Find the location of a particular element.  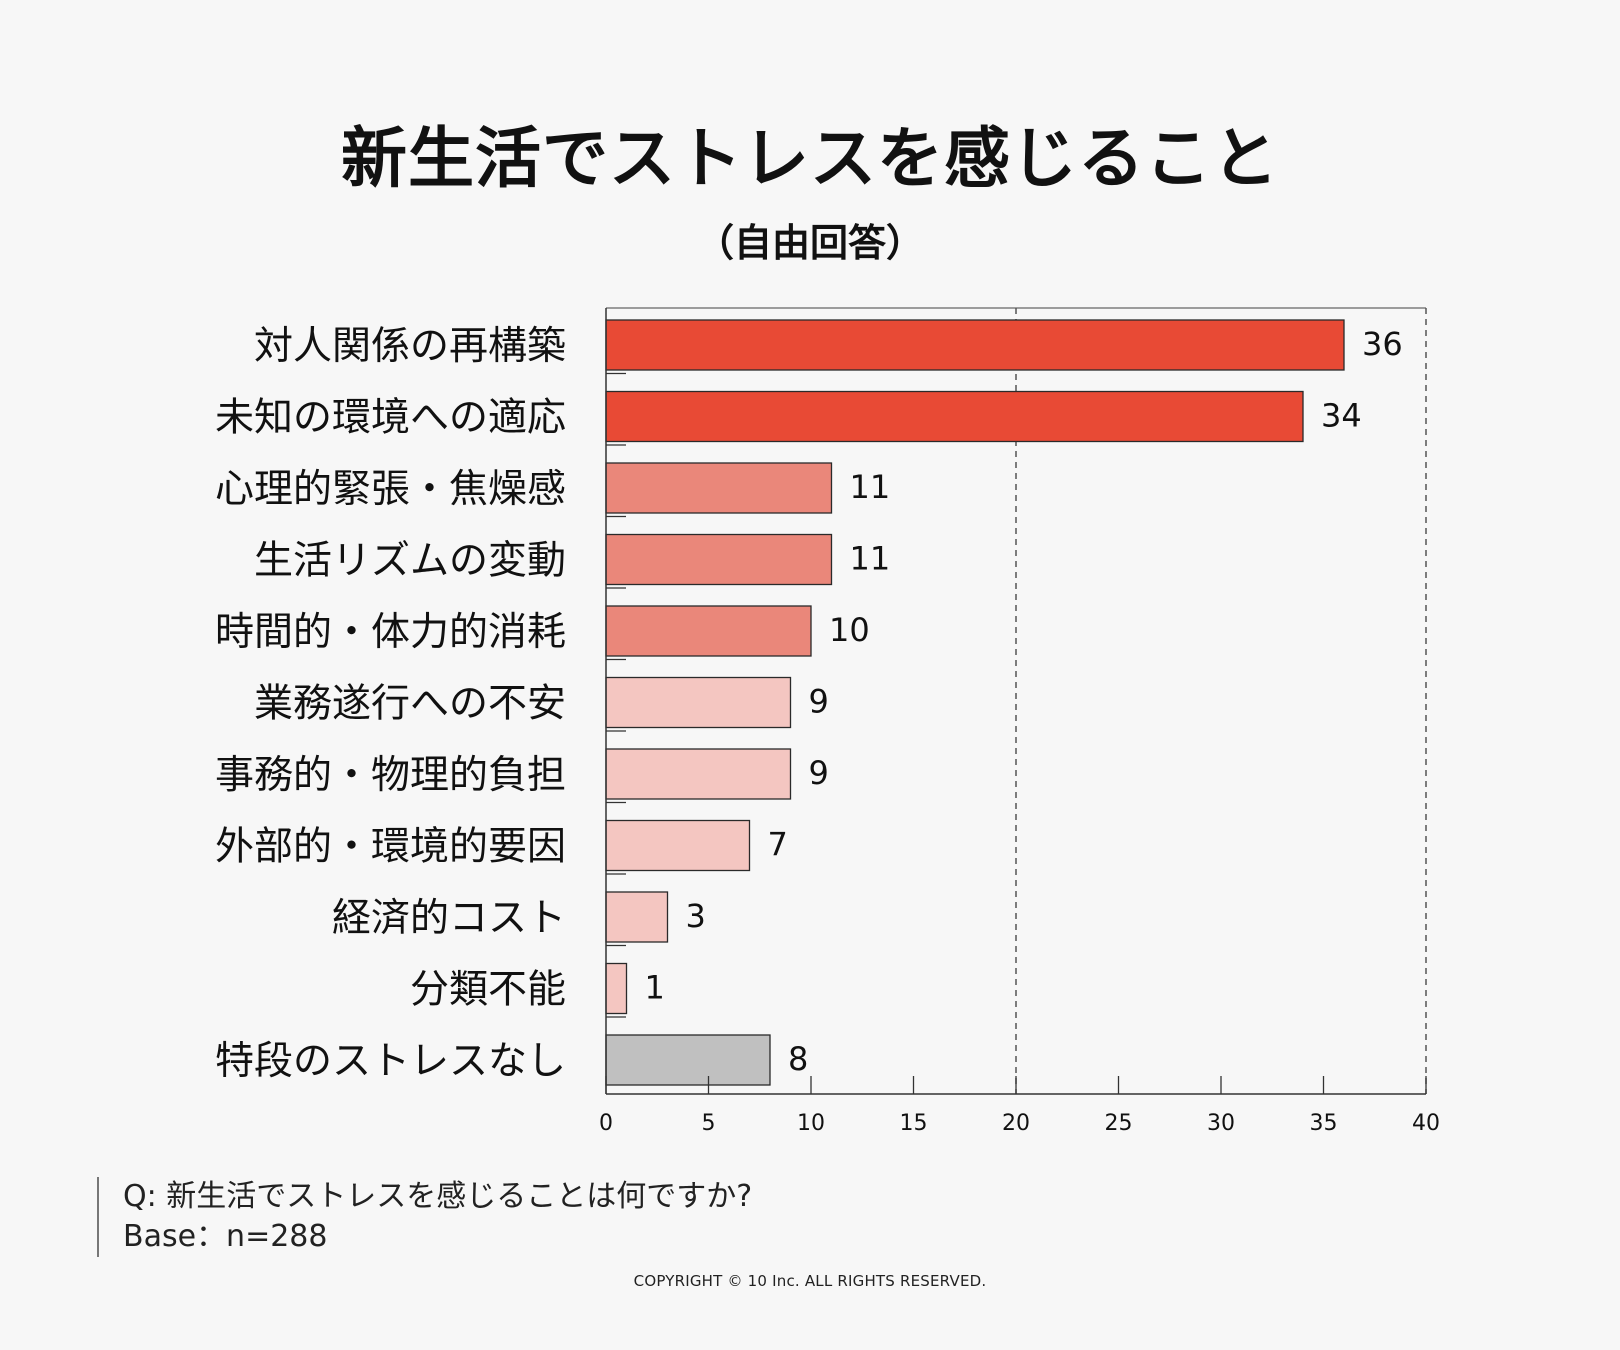

chart-subtitle: （自由回答） is located at coordinates (809, 243).